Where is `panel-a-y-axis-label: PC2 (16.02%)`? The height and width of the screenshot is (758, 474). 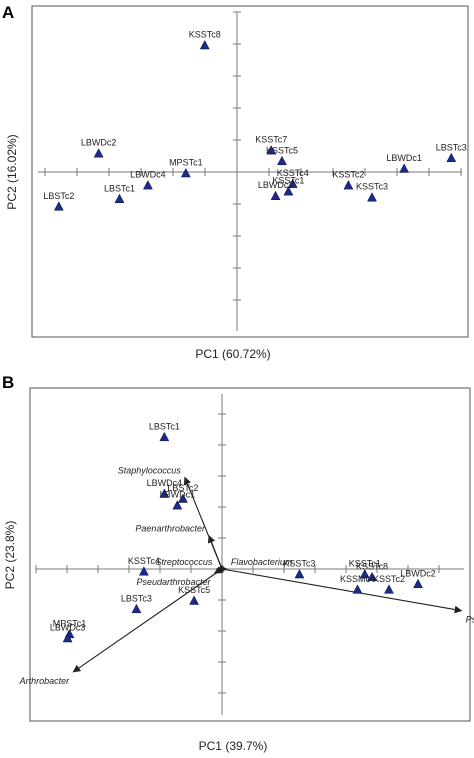
panel-a-y-axis-label: PC2 (16.02%) is located at coordinates (12, 171).